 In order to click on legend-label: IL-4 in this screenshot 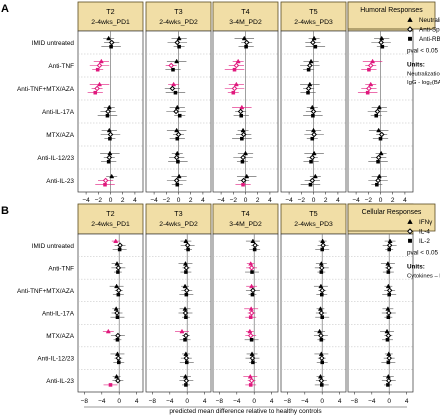, I will do `click(424, 232)`.